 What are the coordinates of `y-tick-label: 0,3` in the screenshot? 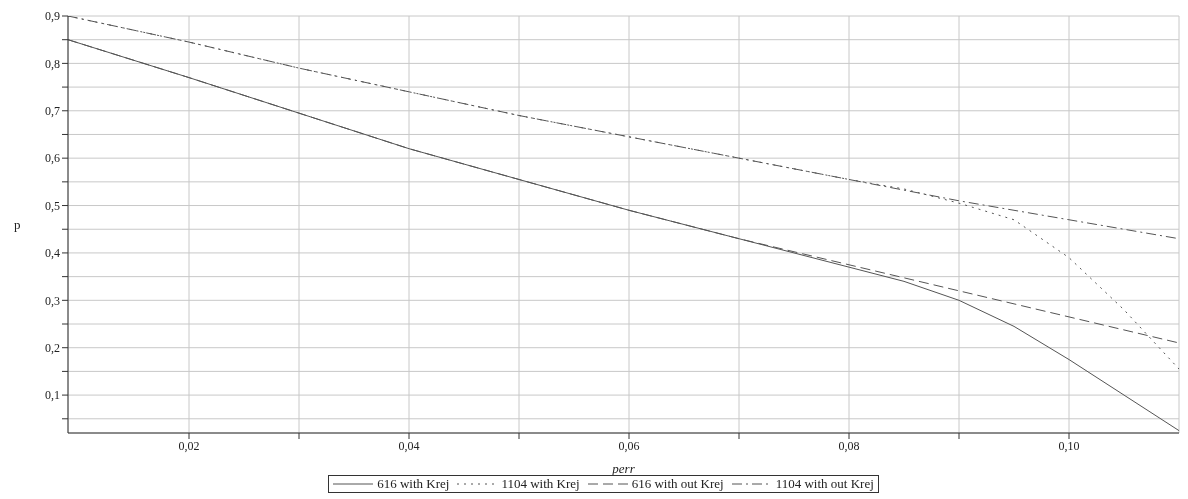 It's located at (52, 300).